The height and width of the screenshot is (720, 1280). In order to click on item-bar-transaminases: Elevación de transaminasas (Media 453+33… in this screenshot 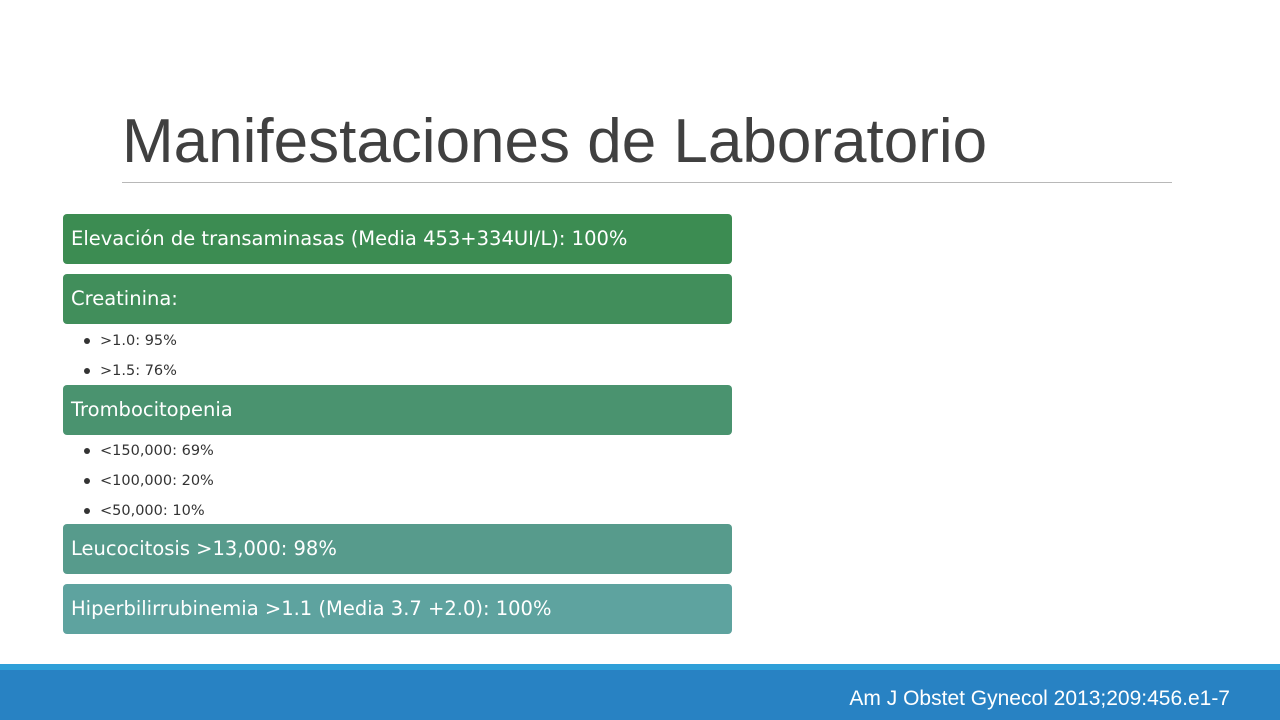, I will do `click(397, 239)`.